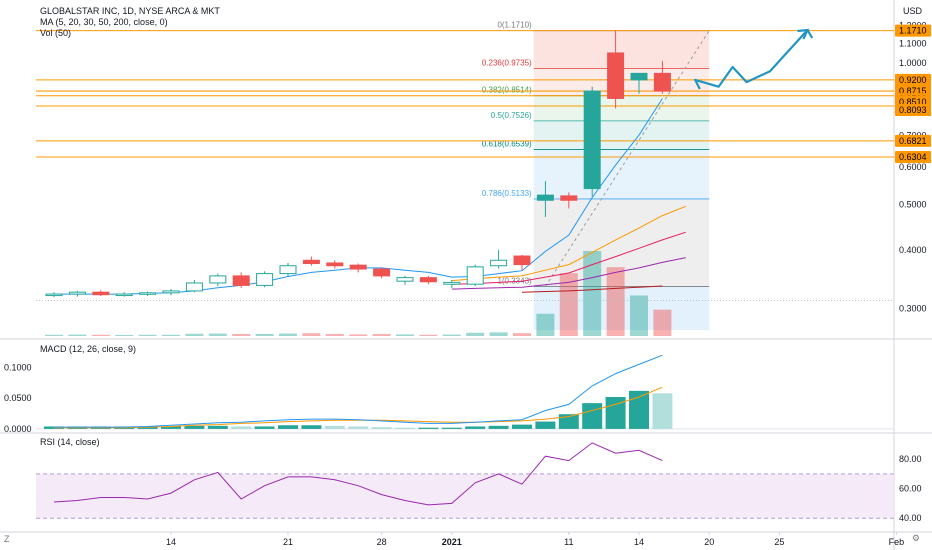 Image resolution: width=932 pixels, height=550 pixels. I want to click on macd-title: MACD (12, 26, close, 9), so click(88, 349).